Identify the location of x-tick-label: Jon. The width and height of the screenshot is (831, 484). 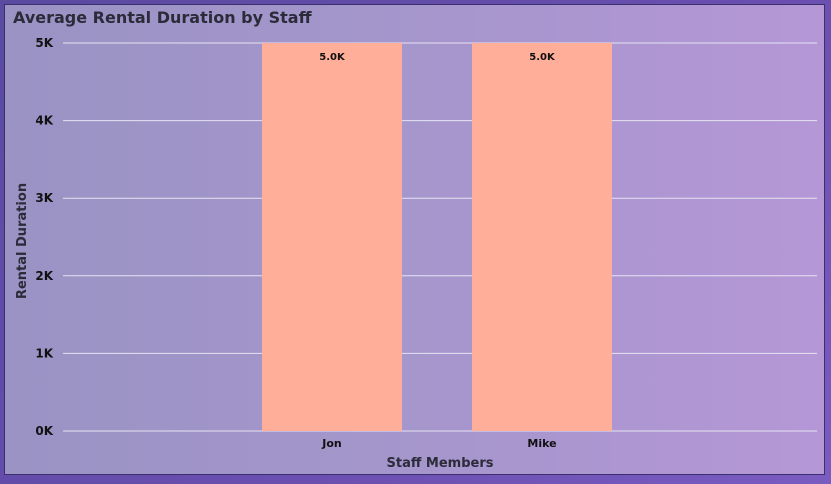
(331, 443).